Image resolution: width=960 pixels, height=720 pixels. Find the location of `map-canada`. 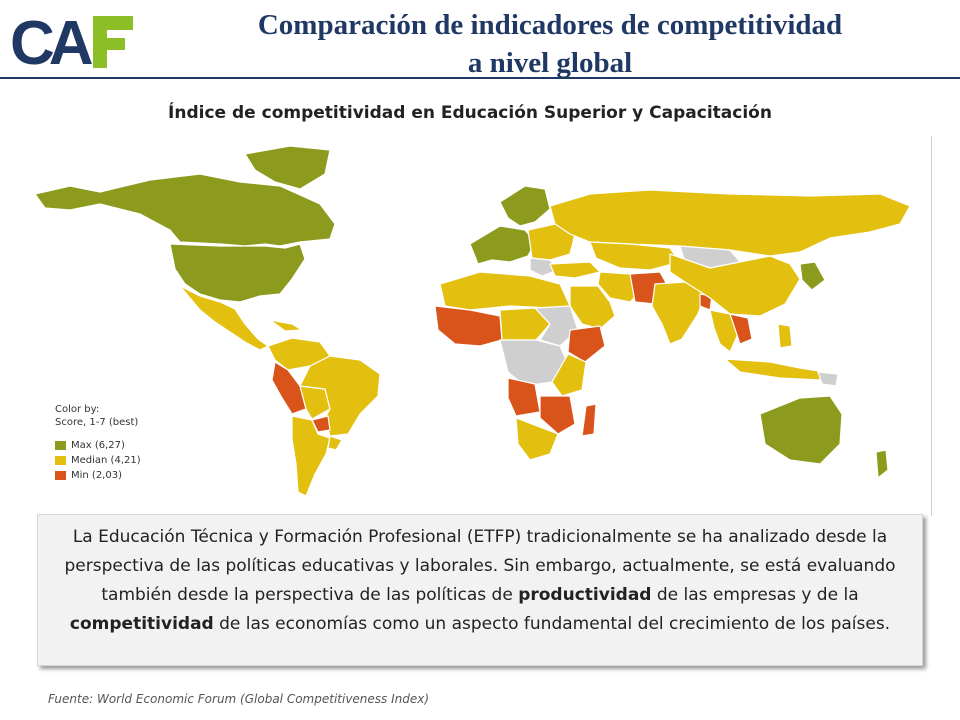

map-canada is located at coordinates (185, 210).